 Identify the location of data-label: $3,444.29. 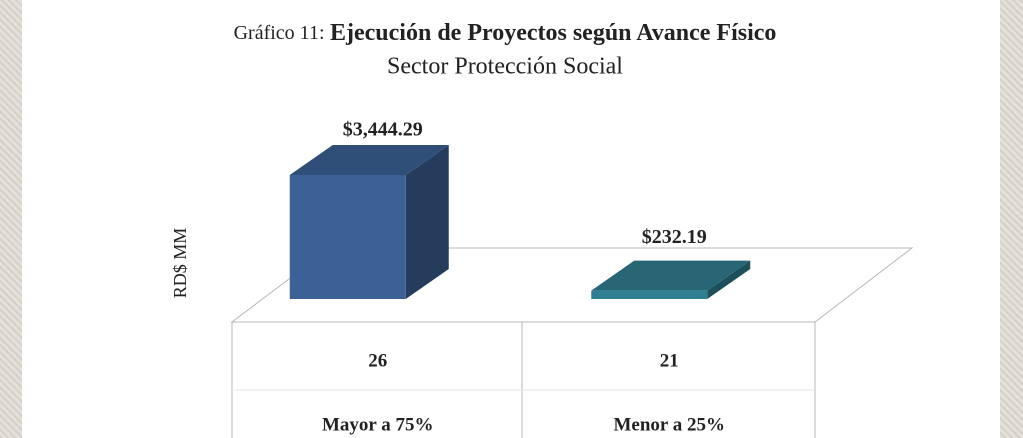
(383, 130).